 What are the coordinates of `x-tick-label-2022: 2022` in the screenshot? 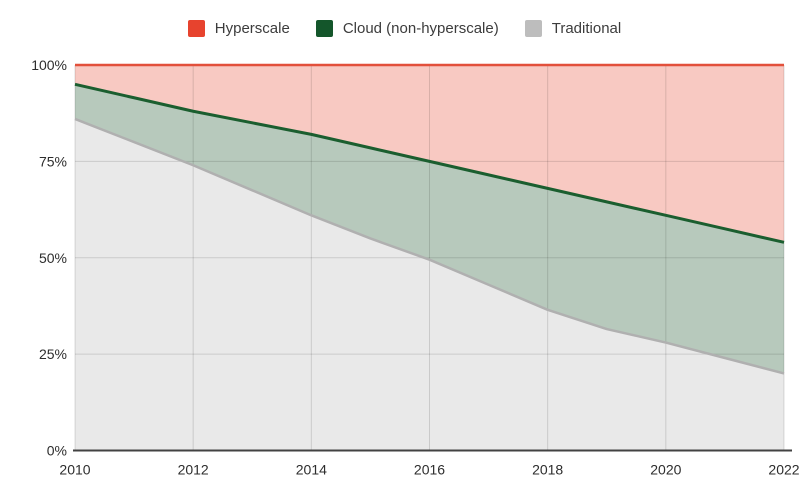 It's located at (783, 470).